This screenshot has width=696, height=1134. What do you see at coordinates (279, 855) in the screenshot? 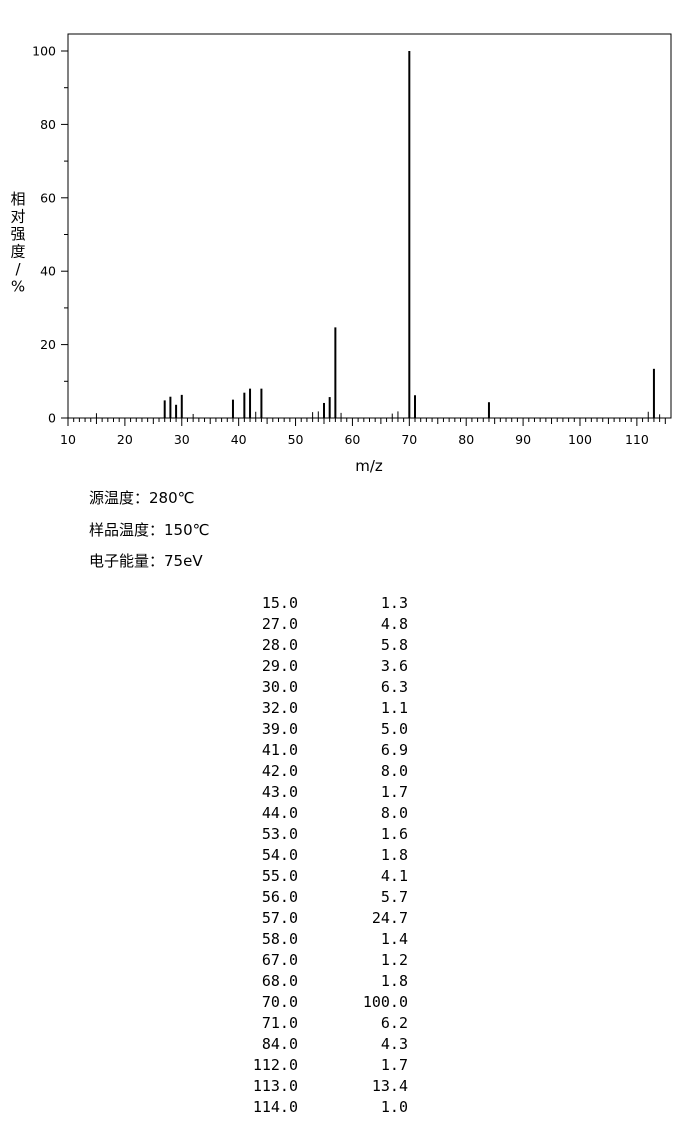
I see `mz-cell: 54.0` at bounding box center [279, 855].